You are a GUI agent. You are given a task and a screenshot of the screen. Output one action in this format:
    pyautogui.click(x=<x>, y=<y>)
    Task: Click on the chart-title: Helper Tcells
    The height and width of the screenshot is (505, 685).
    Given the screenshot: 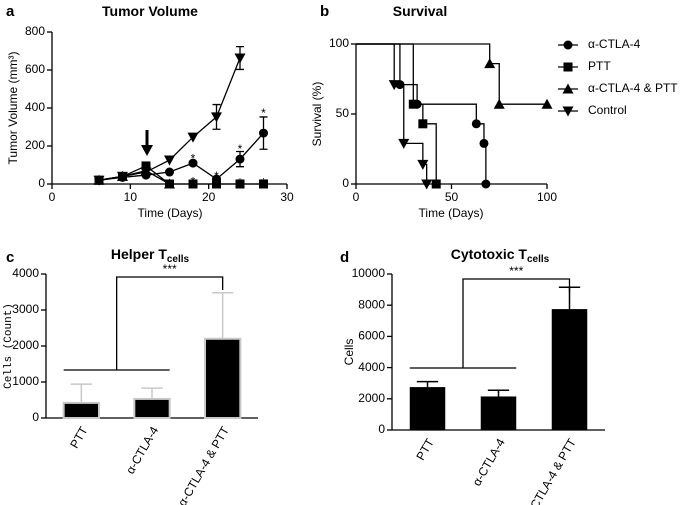 What is the action you would take?
    pyautogui.click(x=150, y=255)
    